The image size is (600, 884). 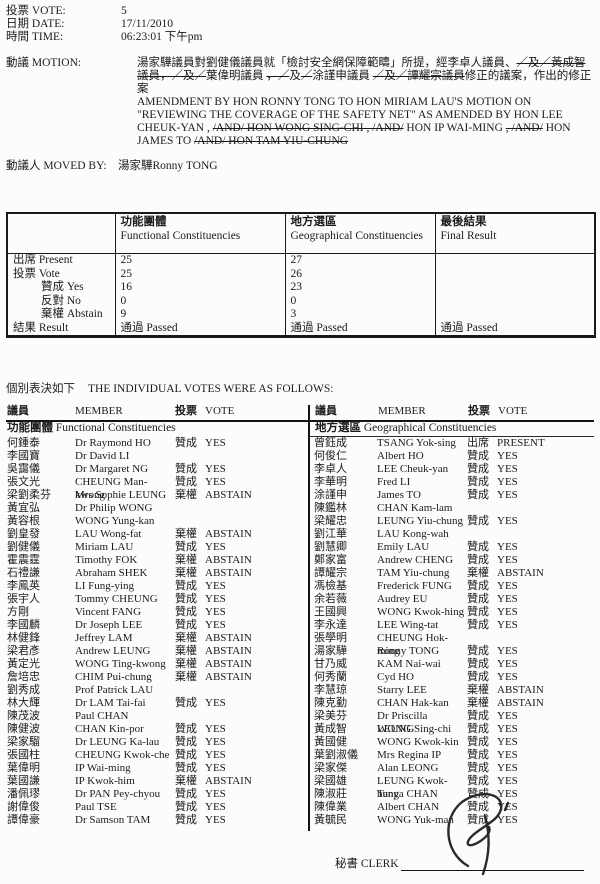 What do you see at coordinates (295, 76) in the screenshot?
I see `motion-segment: 及` at bounding box center [295, 76].